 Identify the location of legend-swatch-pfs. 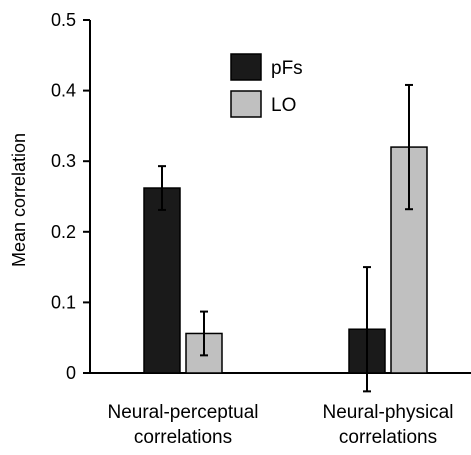
(246, 67).